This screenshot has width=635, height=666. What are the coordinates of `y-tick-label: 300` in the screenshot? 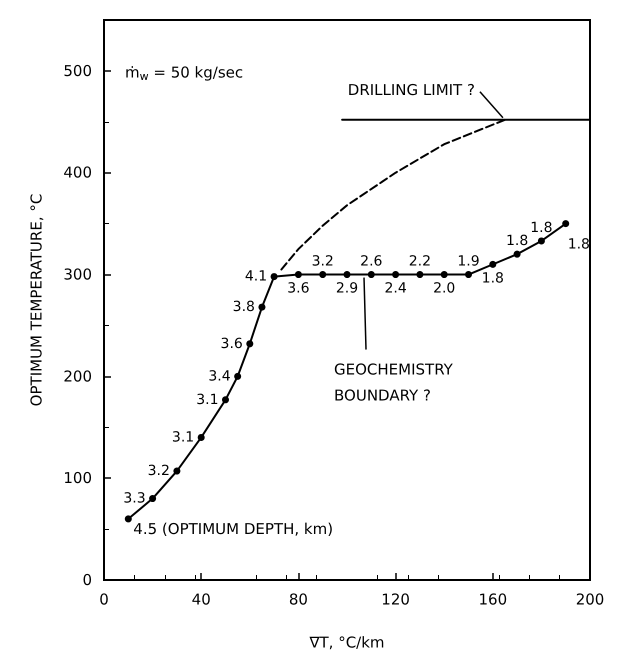 It's located at (77, 275).